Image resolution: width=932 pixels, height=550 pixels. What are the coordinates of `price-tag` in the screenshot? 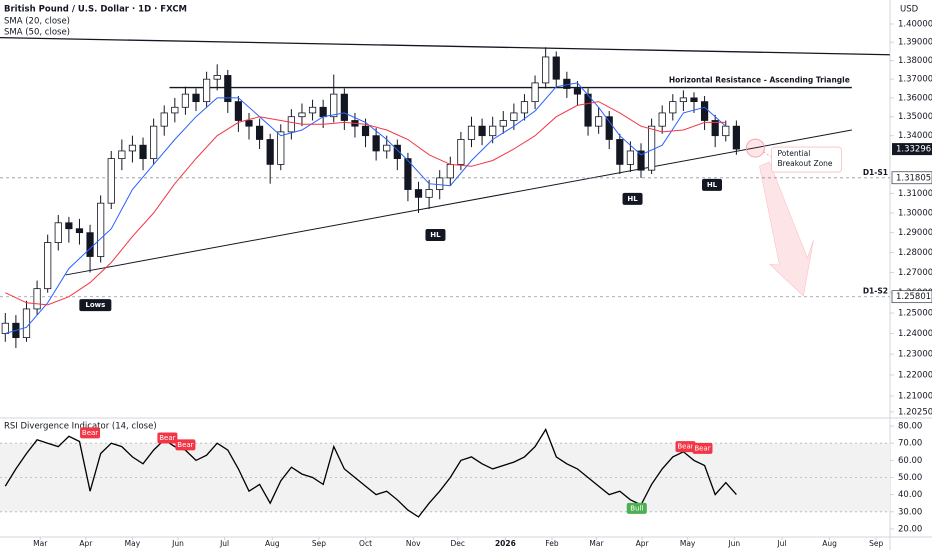 It's located at (911, 178).